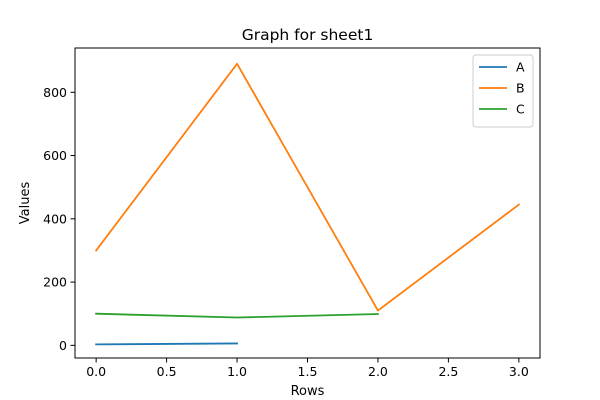 Image resolution: width=600 pixels, height=400 pixels. I want to click on x-axis-label: Rows, so click(308, 391).